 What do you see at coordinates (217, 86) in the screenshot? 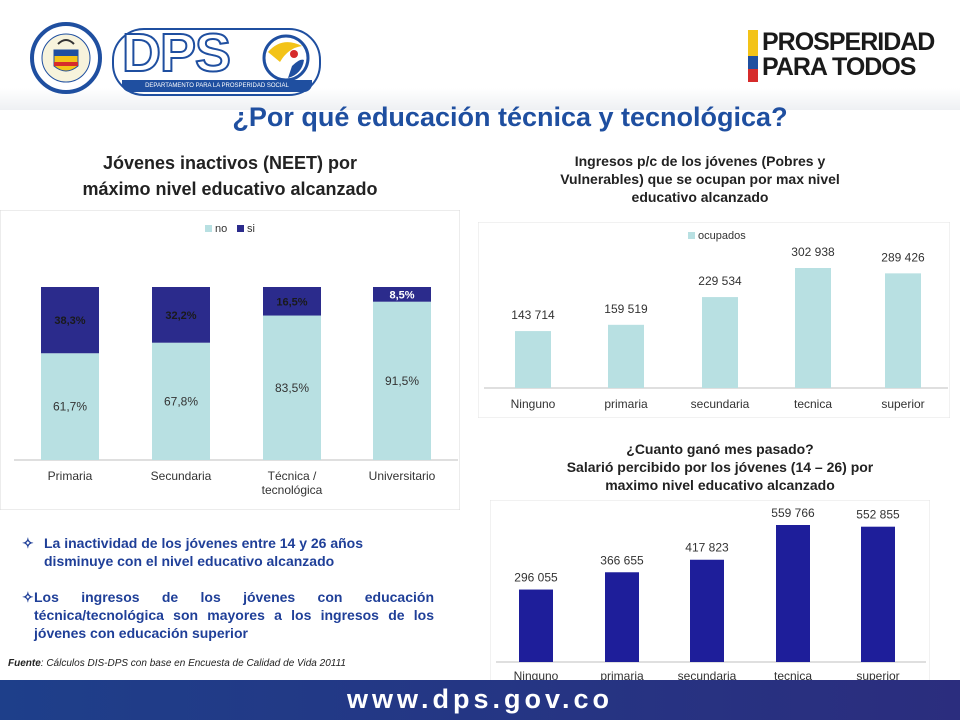
I see `dps-subtitle: DEPARTAMENTO PARA LA PROSPERIDAD SOCIAL` at bounding box center [217, 86].